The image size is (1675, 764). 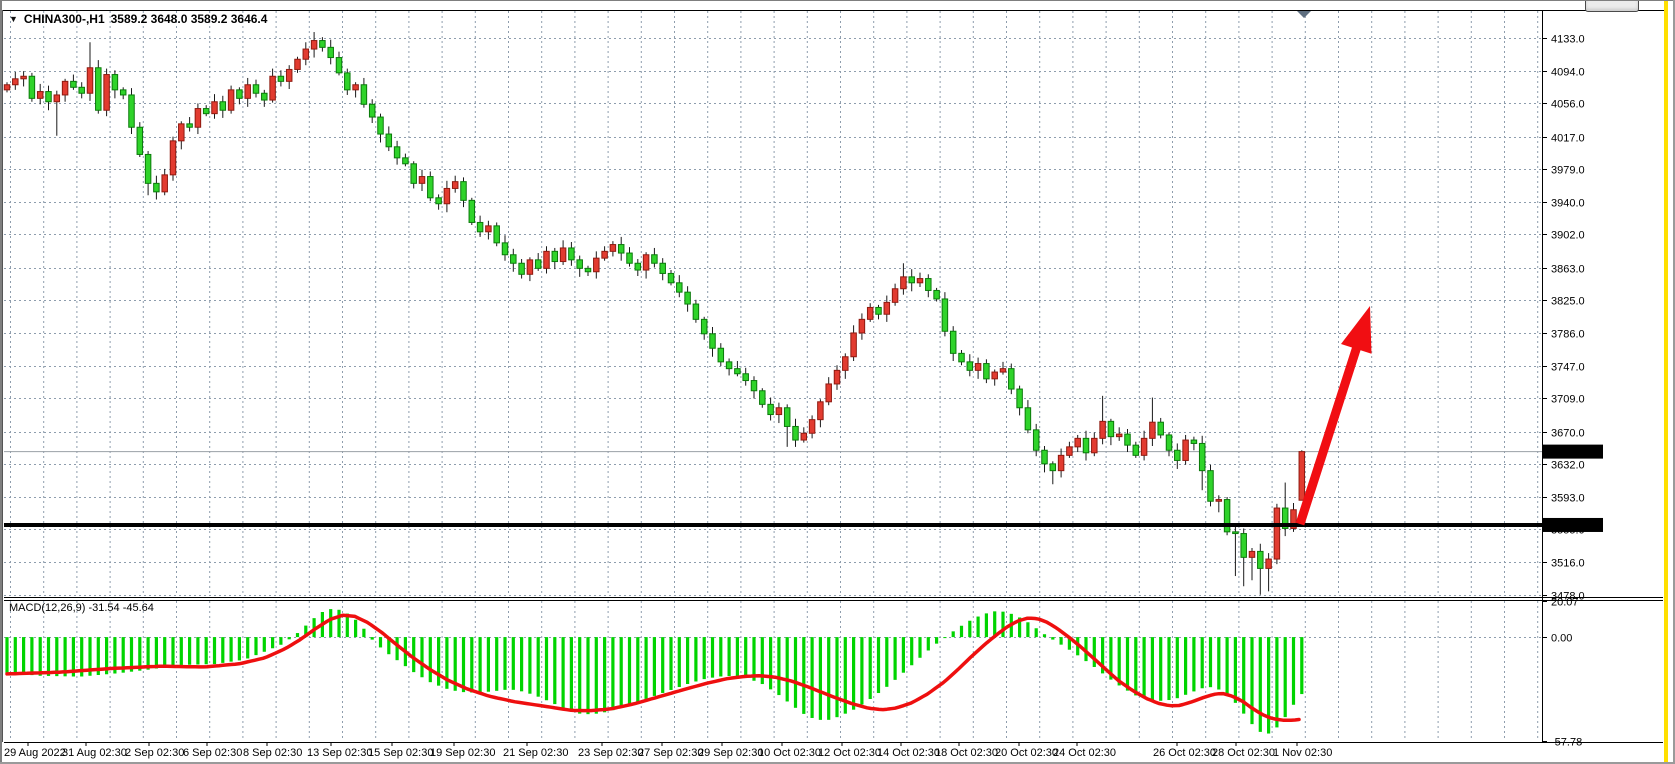 What do you see at coordinates (400, 753) in the screenshot?
I see `svg-text: 15 Sep 02:30` at bounding box center [400, 753].